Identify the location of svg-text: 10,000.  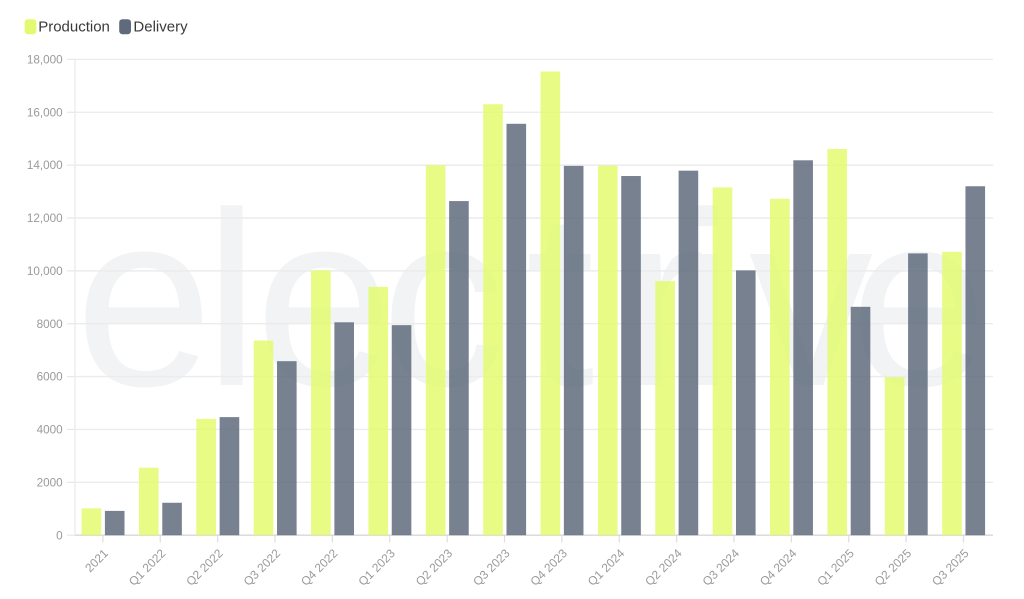
(45, 271).